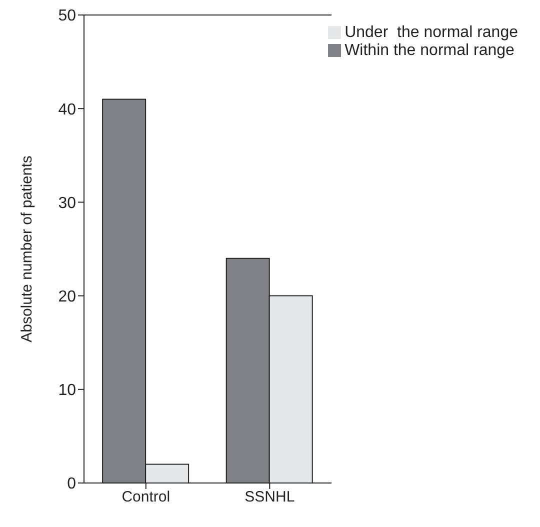 This screenshot has width=540, height=527. Describe the element at coordinates (146, 497) in the screenshot. I see `x-tick-label: Control` at that location.